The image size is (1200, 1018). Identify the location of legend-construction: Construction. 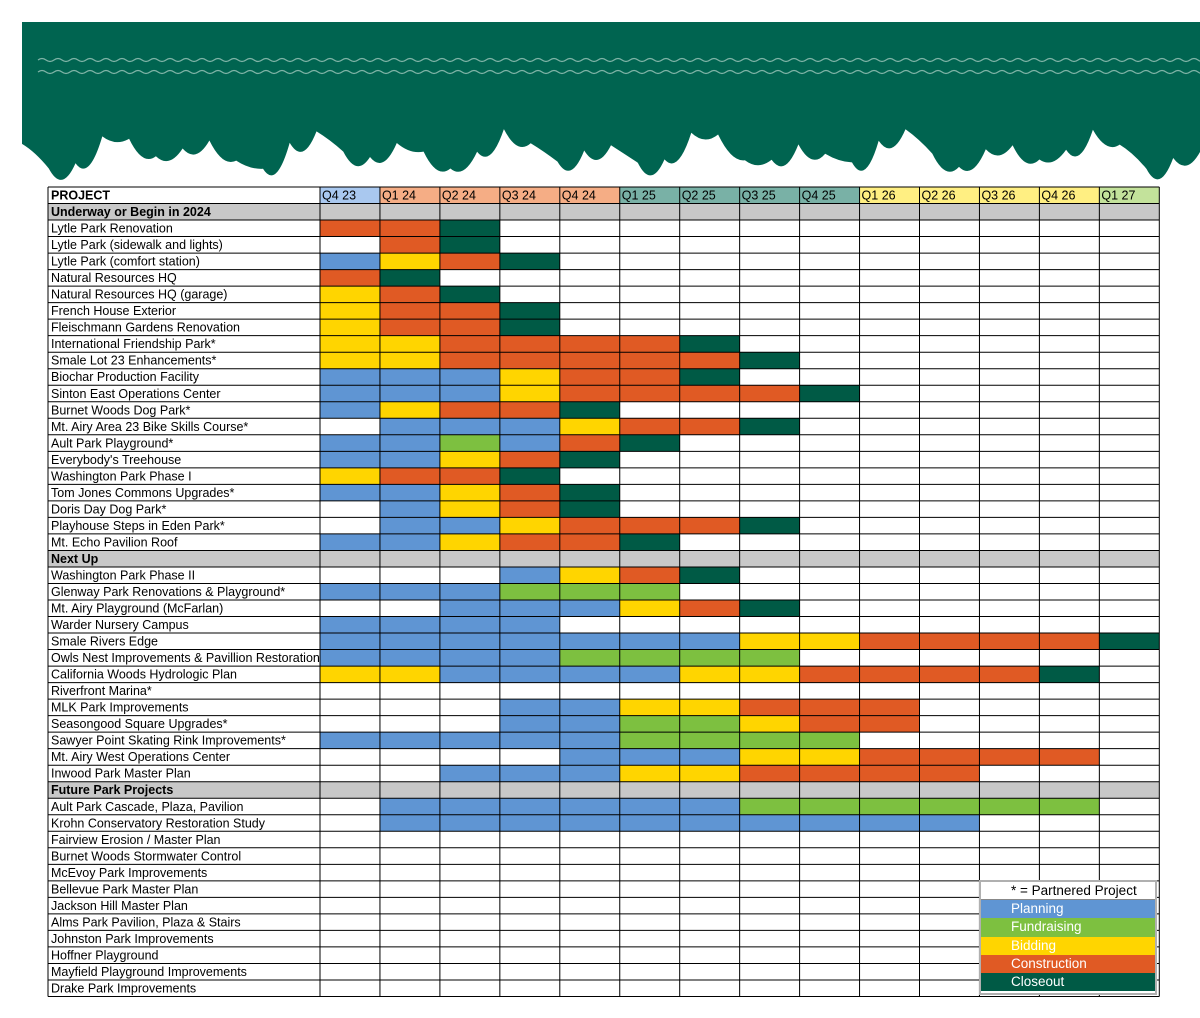
(1068, 963).